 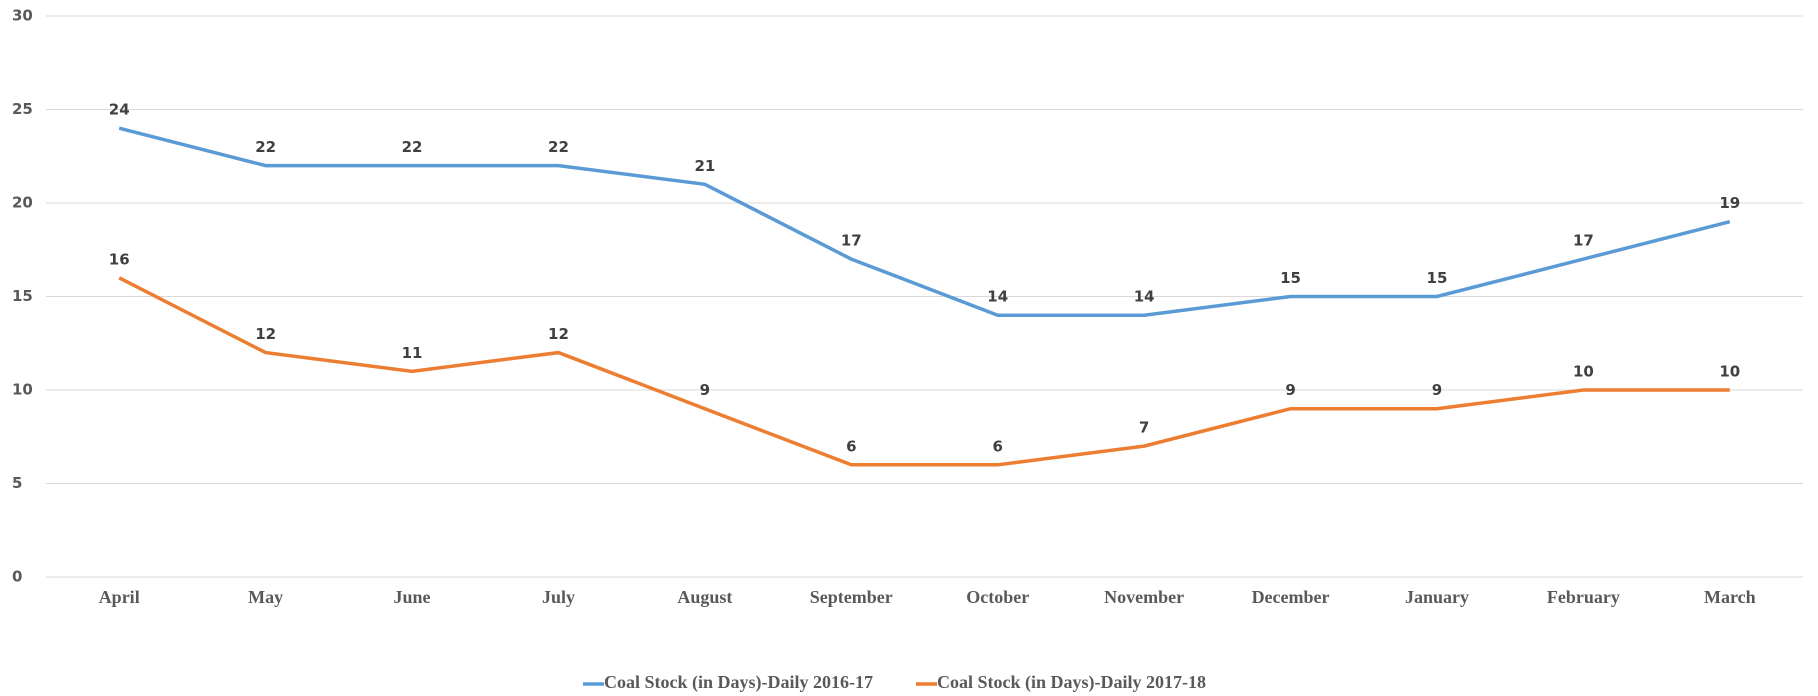 What do you see at coordinates (738, 682) in the screenshot?
I see `legend-label: Coal Stock (in Days)-Daily 2016-17` at bounding box center [738, 682].